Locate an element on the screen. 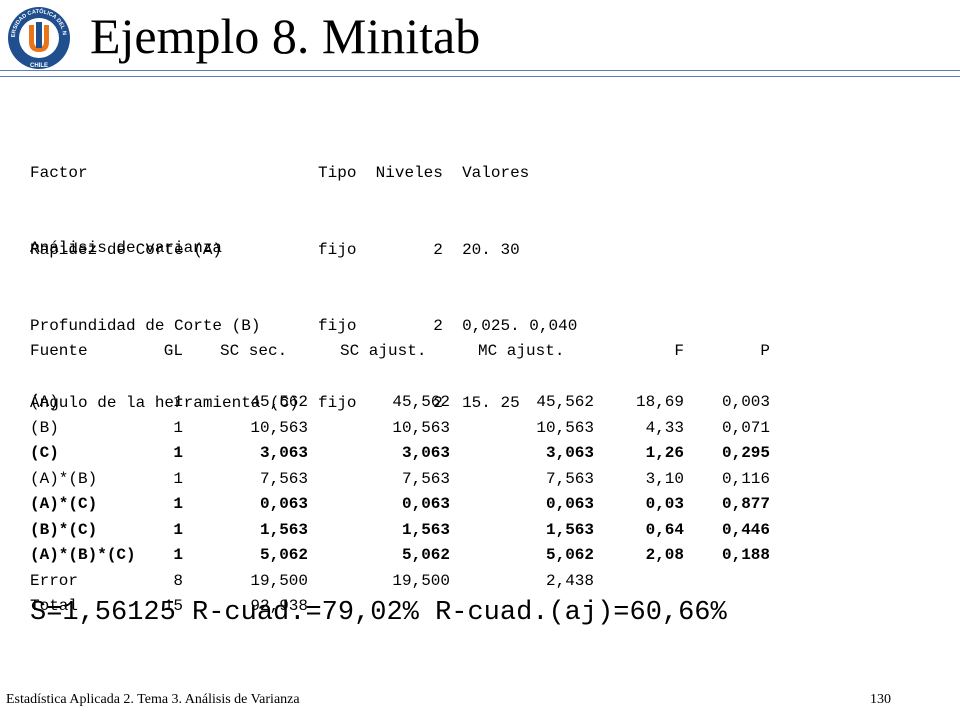 The width and height of the screenshot is (960, 720). cell-p: 0,188 is located at coordinates (745, 555).